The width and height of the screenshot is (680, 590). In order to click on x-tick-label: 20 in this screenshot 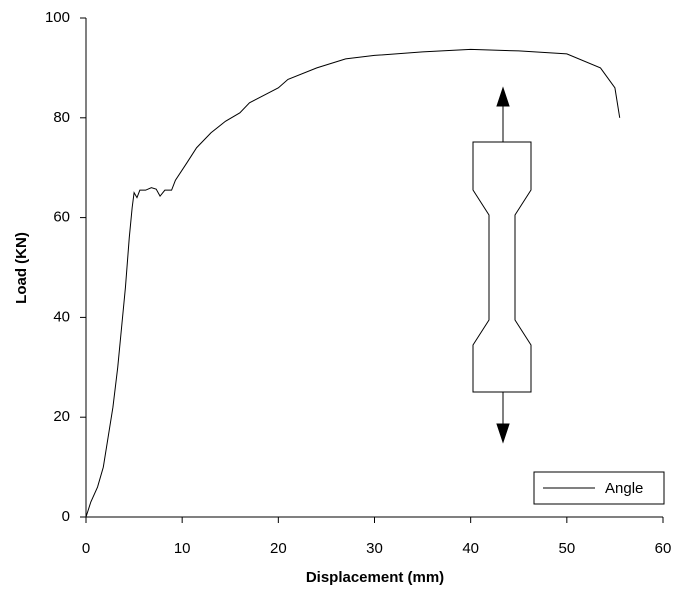, I will do `click(278, 548)`.